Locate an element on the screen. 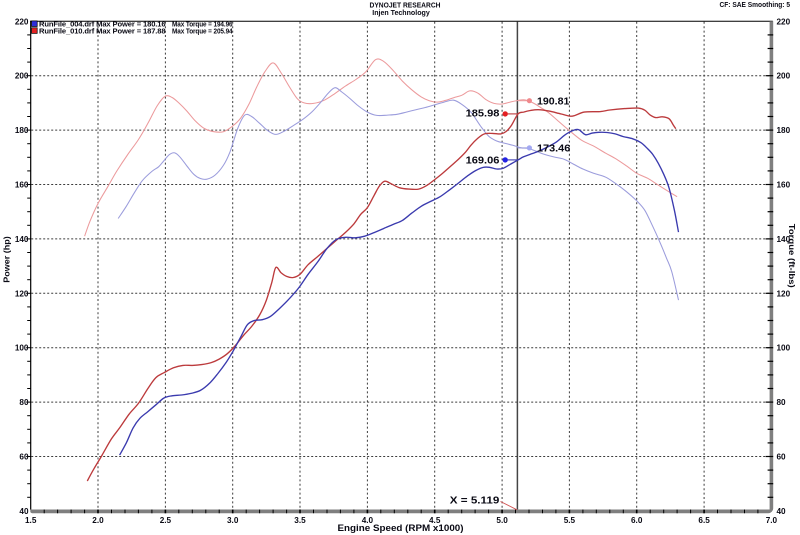 This screenshot has height=535, width=800. svg-text: Torque (ft-lbs) is located at coordinates (792, 256).